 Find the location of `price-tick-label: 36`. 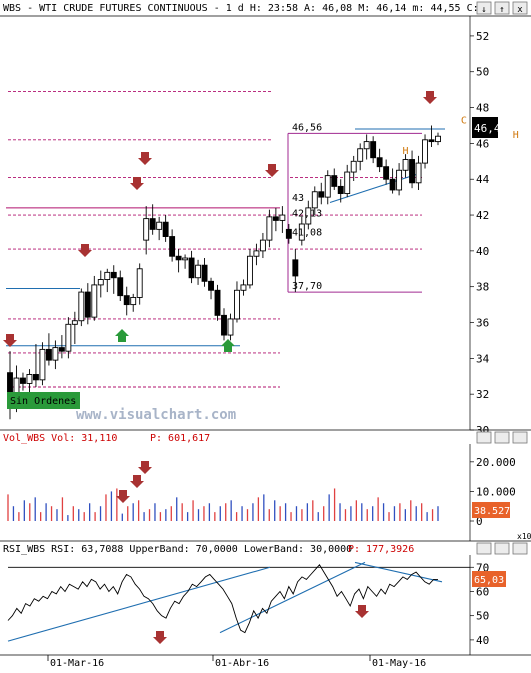

price-tick-label: 36 is located at coordinates (482, 323).